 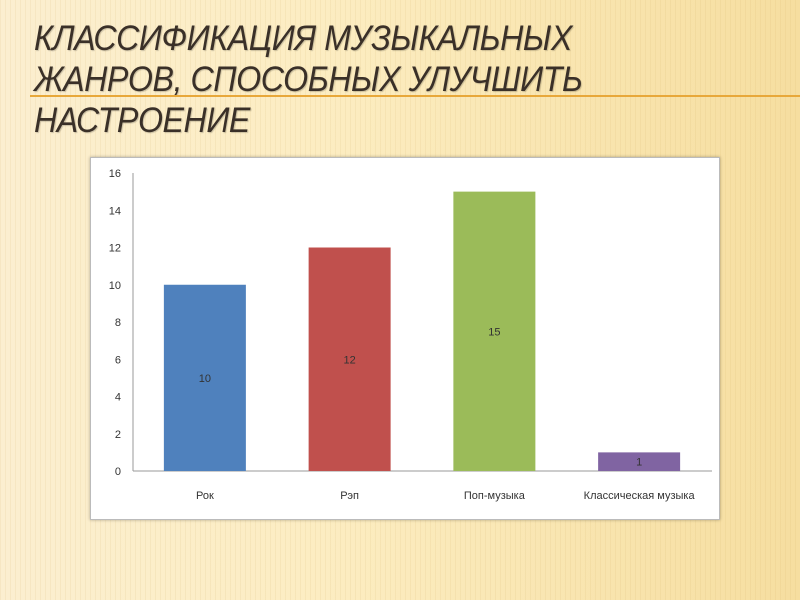 I want to click on y-tick-label: 8, so click(x=118, y=323).